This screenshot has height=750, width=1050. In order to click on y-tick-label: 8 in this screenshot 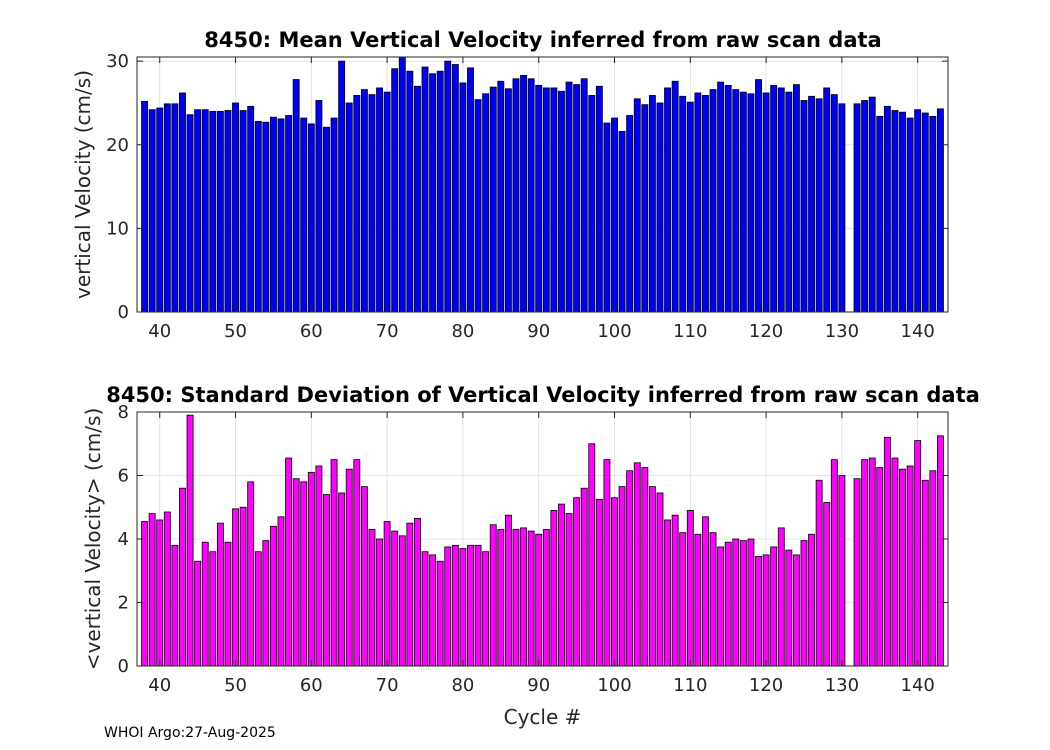, I will do `click(123, 412)`.